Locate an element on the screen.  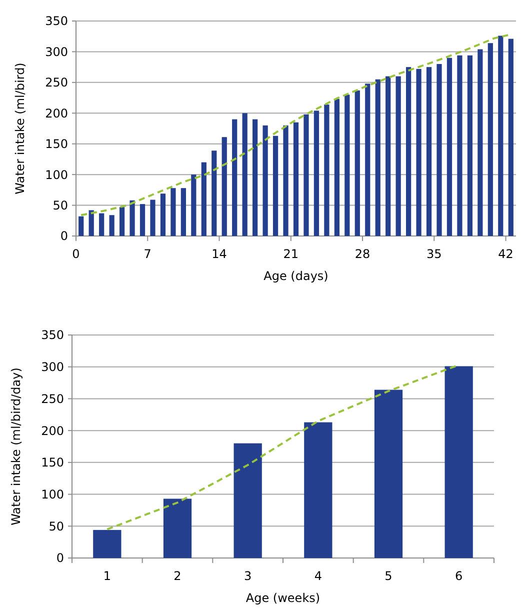
x-tick-label: 28 is located at coordinates (362, 254).